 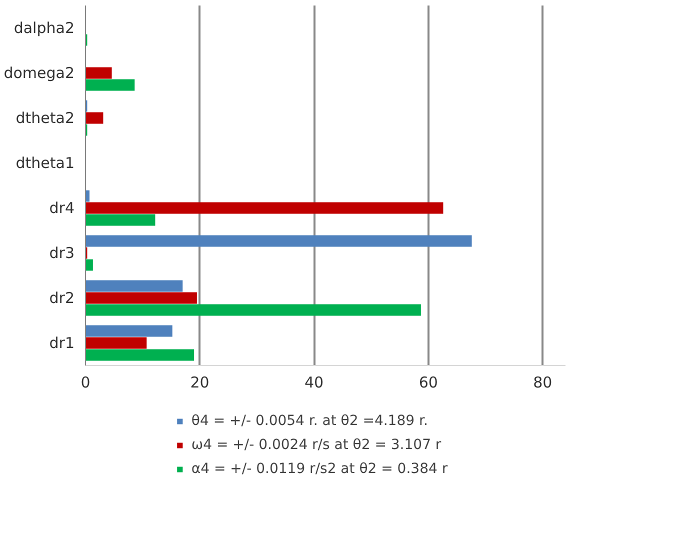 What do you see at coordinates (316, 445) in the screenshot?
I see `legend-label: ω4 = +/- 0.0024 r/s at θ2 = 3.107 r` at bounding box center [316, 445].